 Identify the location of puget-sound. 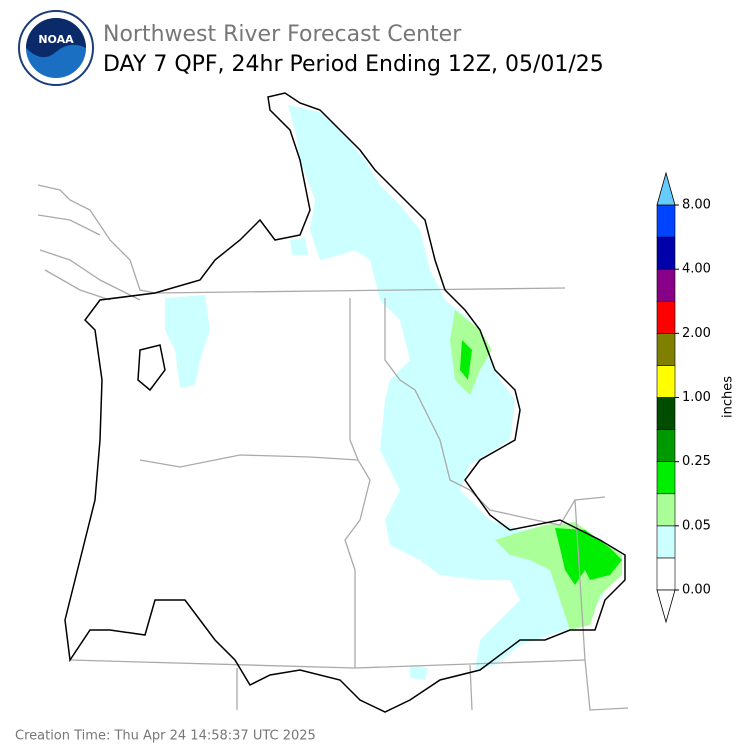
(151, 368).